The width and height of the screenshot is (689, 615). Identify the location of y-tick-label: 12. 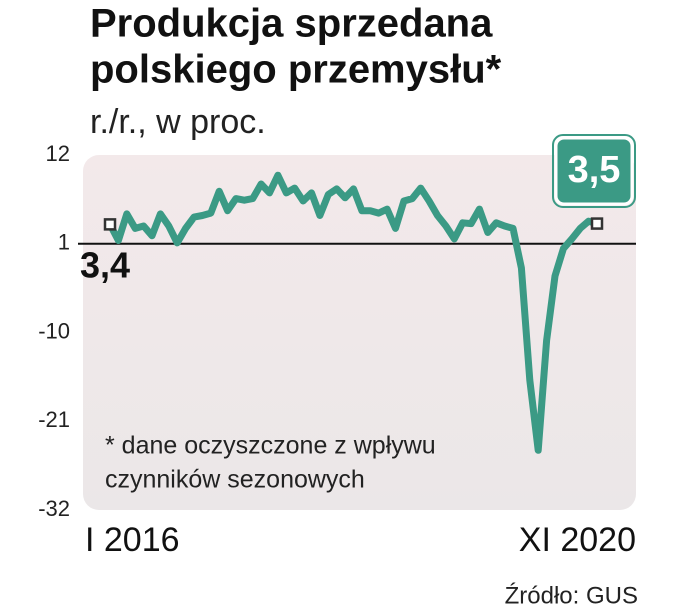
(58, 153).